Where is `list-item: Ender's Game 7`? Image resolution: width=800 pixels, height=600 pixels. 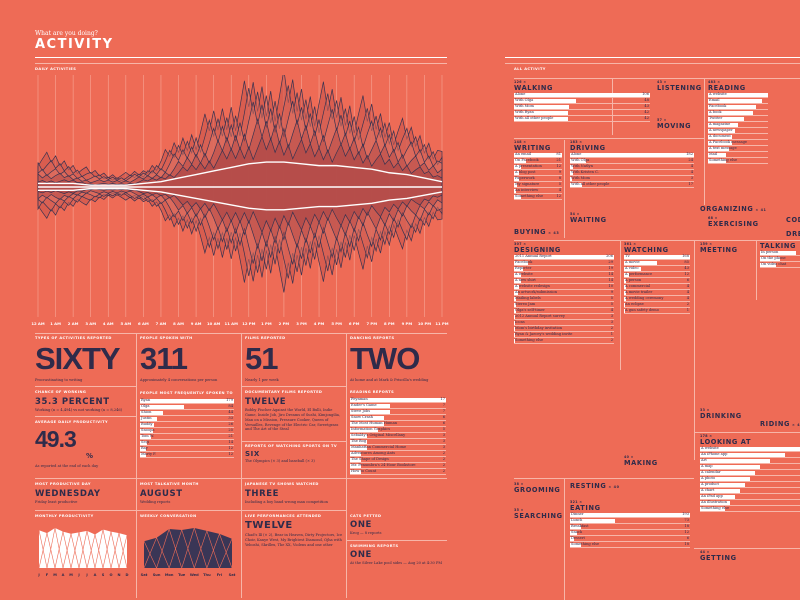
list-item: Ender's Game 7 is located at coordinates (398, 406).